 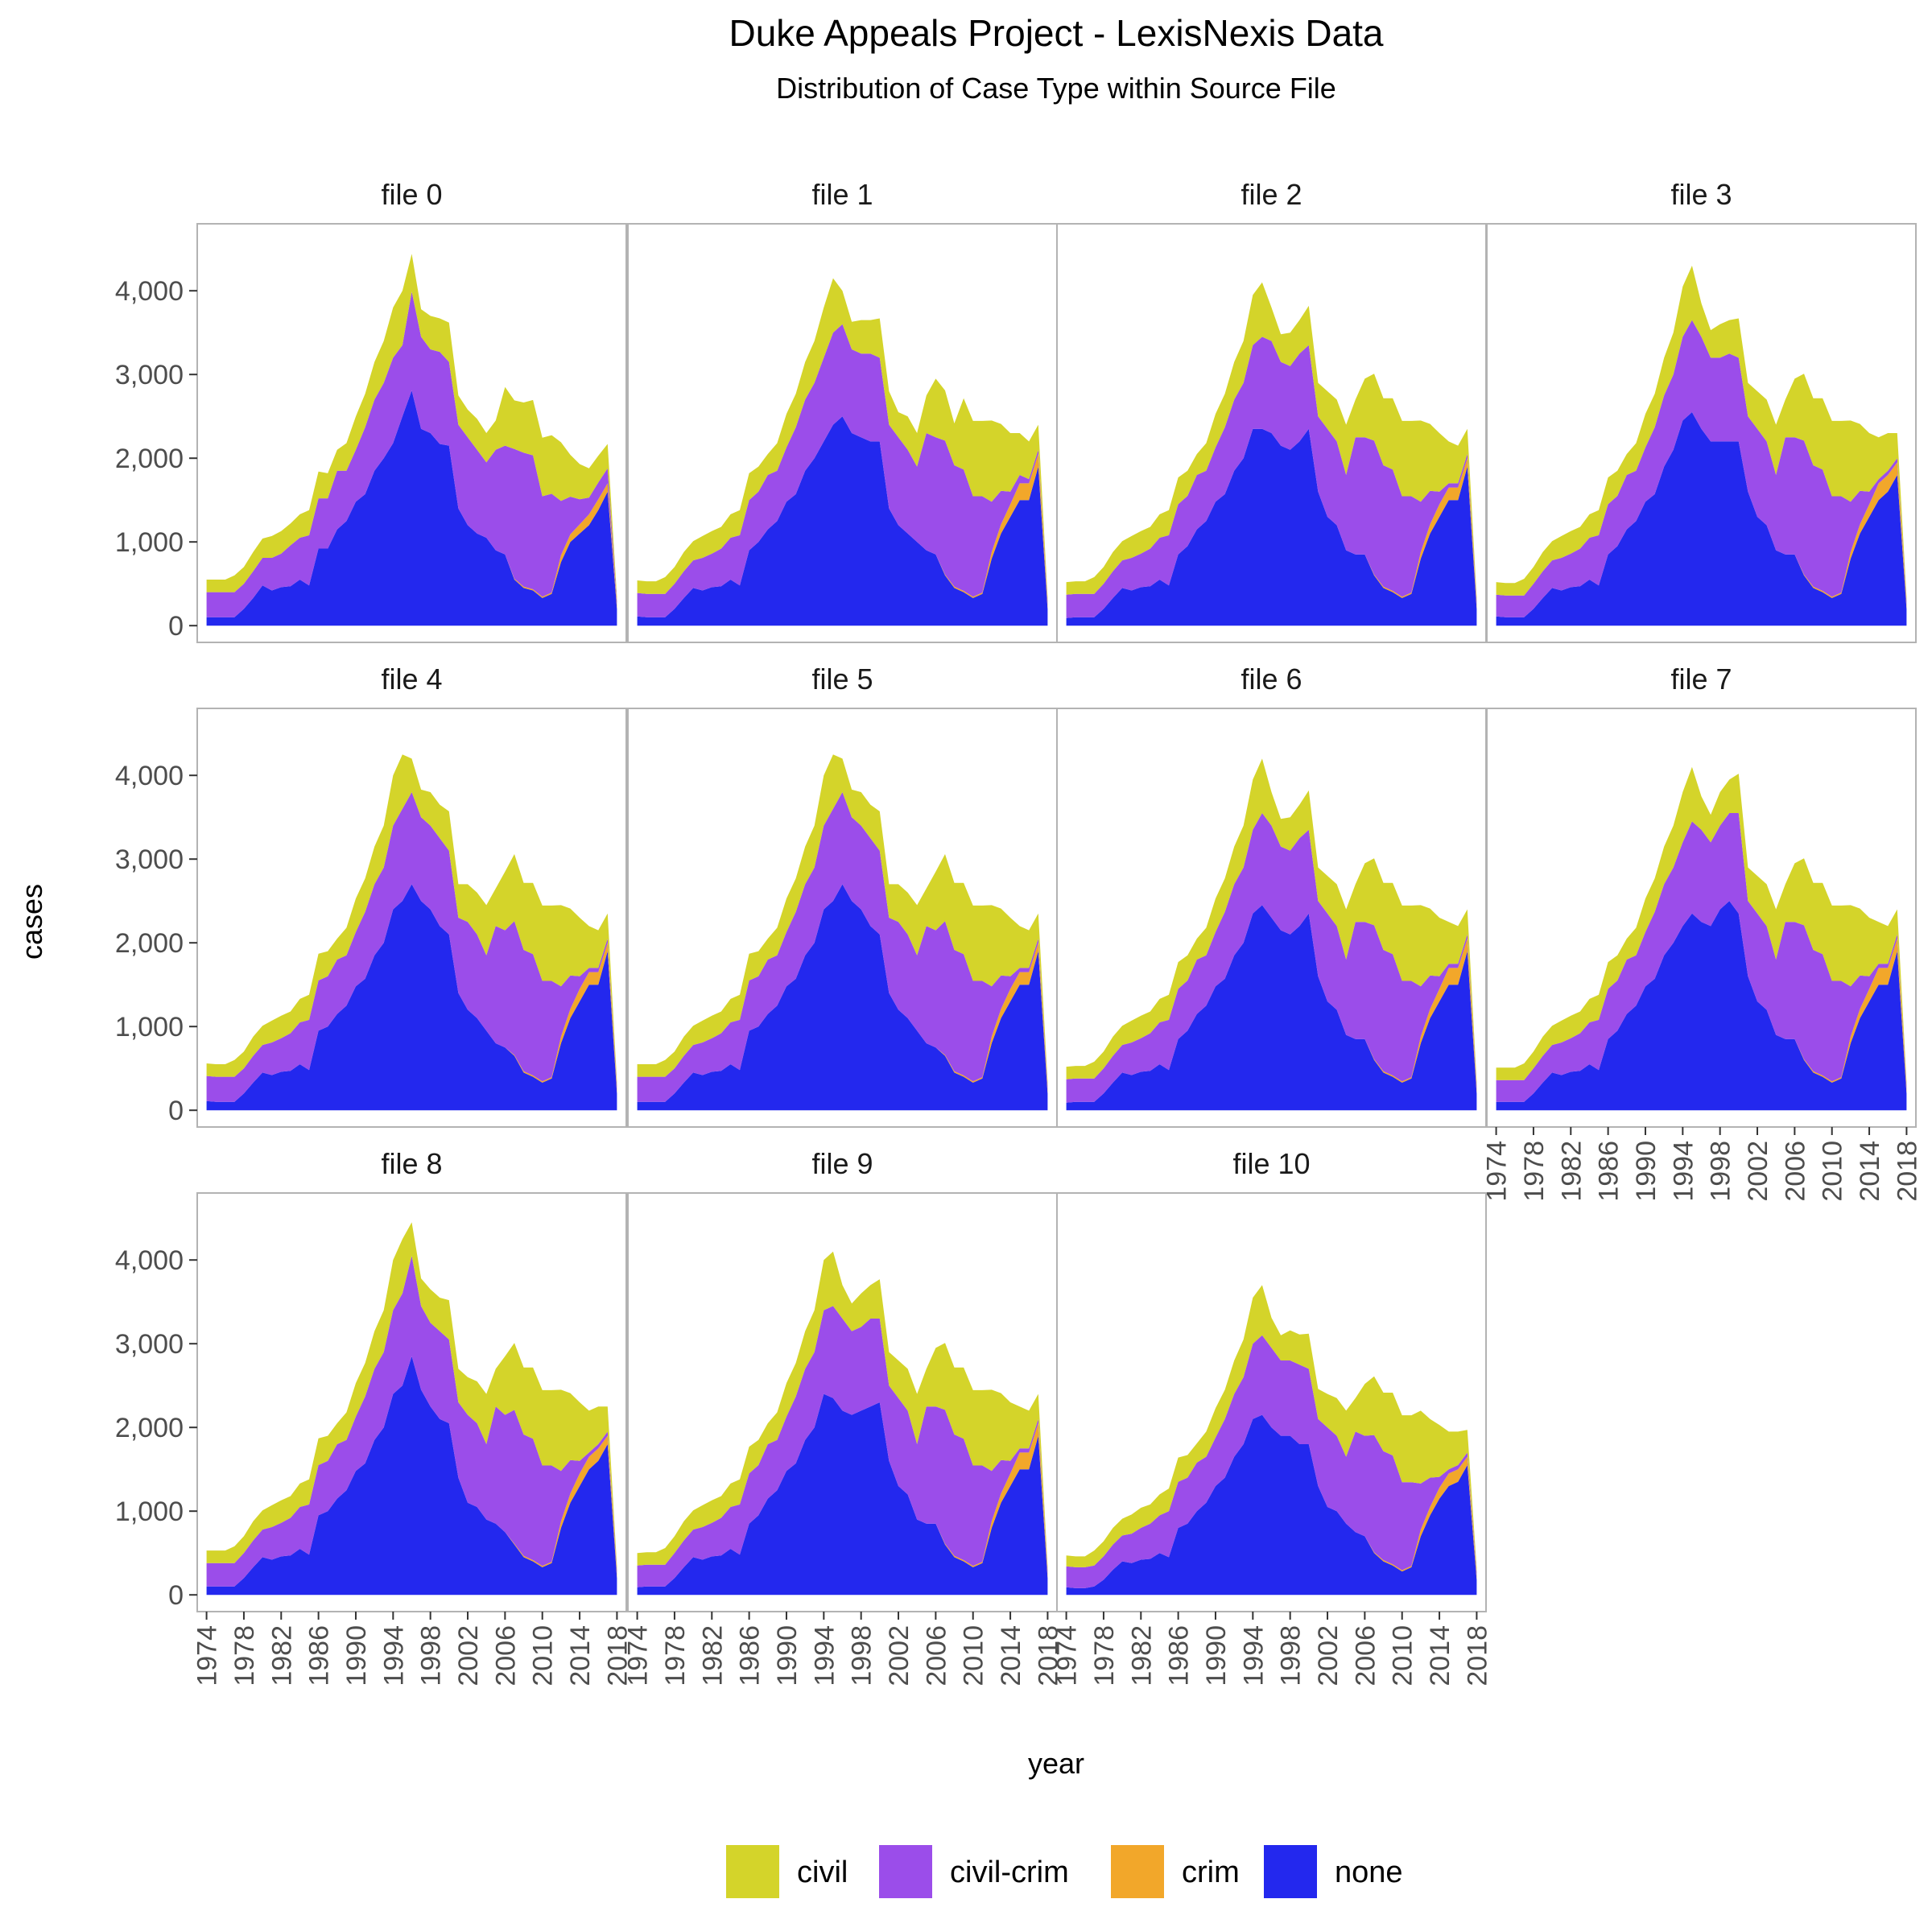 I want to click on panel-0: file 0 0 1,000 2,000 3,000 4,000, so click(x=371, y=410).